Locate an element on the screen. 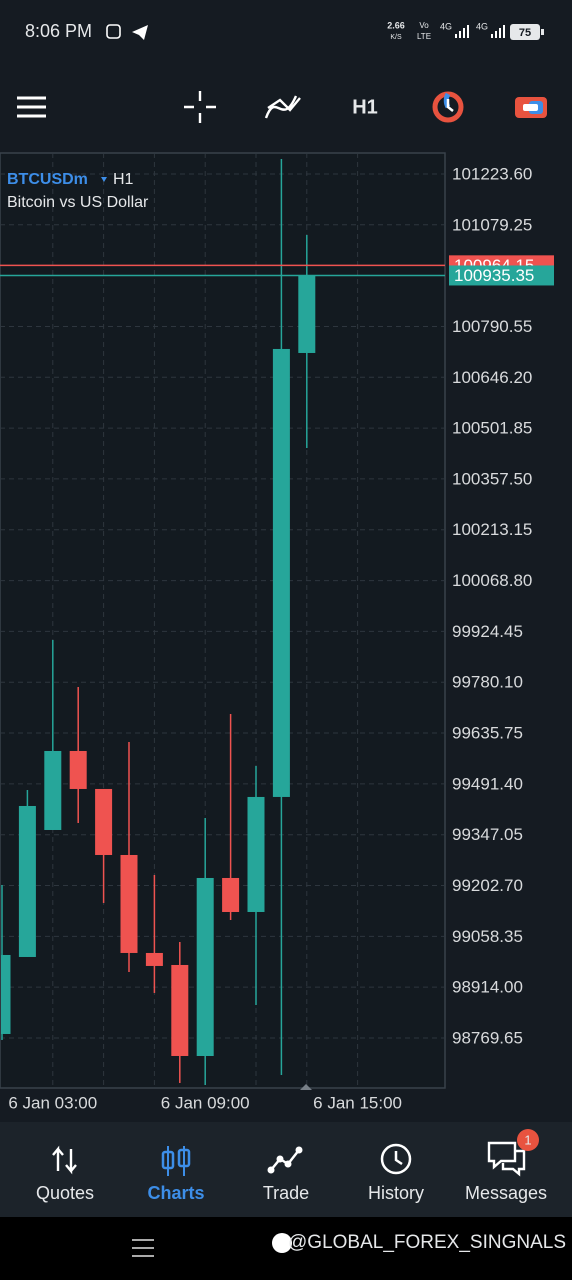 Image resolution: width=572 pixels, height=1280 pixels. badge is located at coordinates (528, 1140).